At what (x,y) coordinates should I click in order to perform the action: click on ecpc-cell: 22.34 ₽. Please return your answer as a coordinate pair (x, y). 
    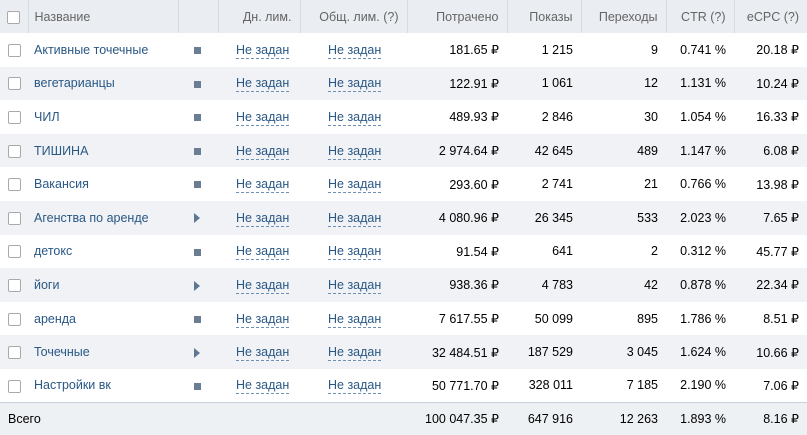
    Looking at the image, I should click on (777, 285).